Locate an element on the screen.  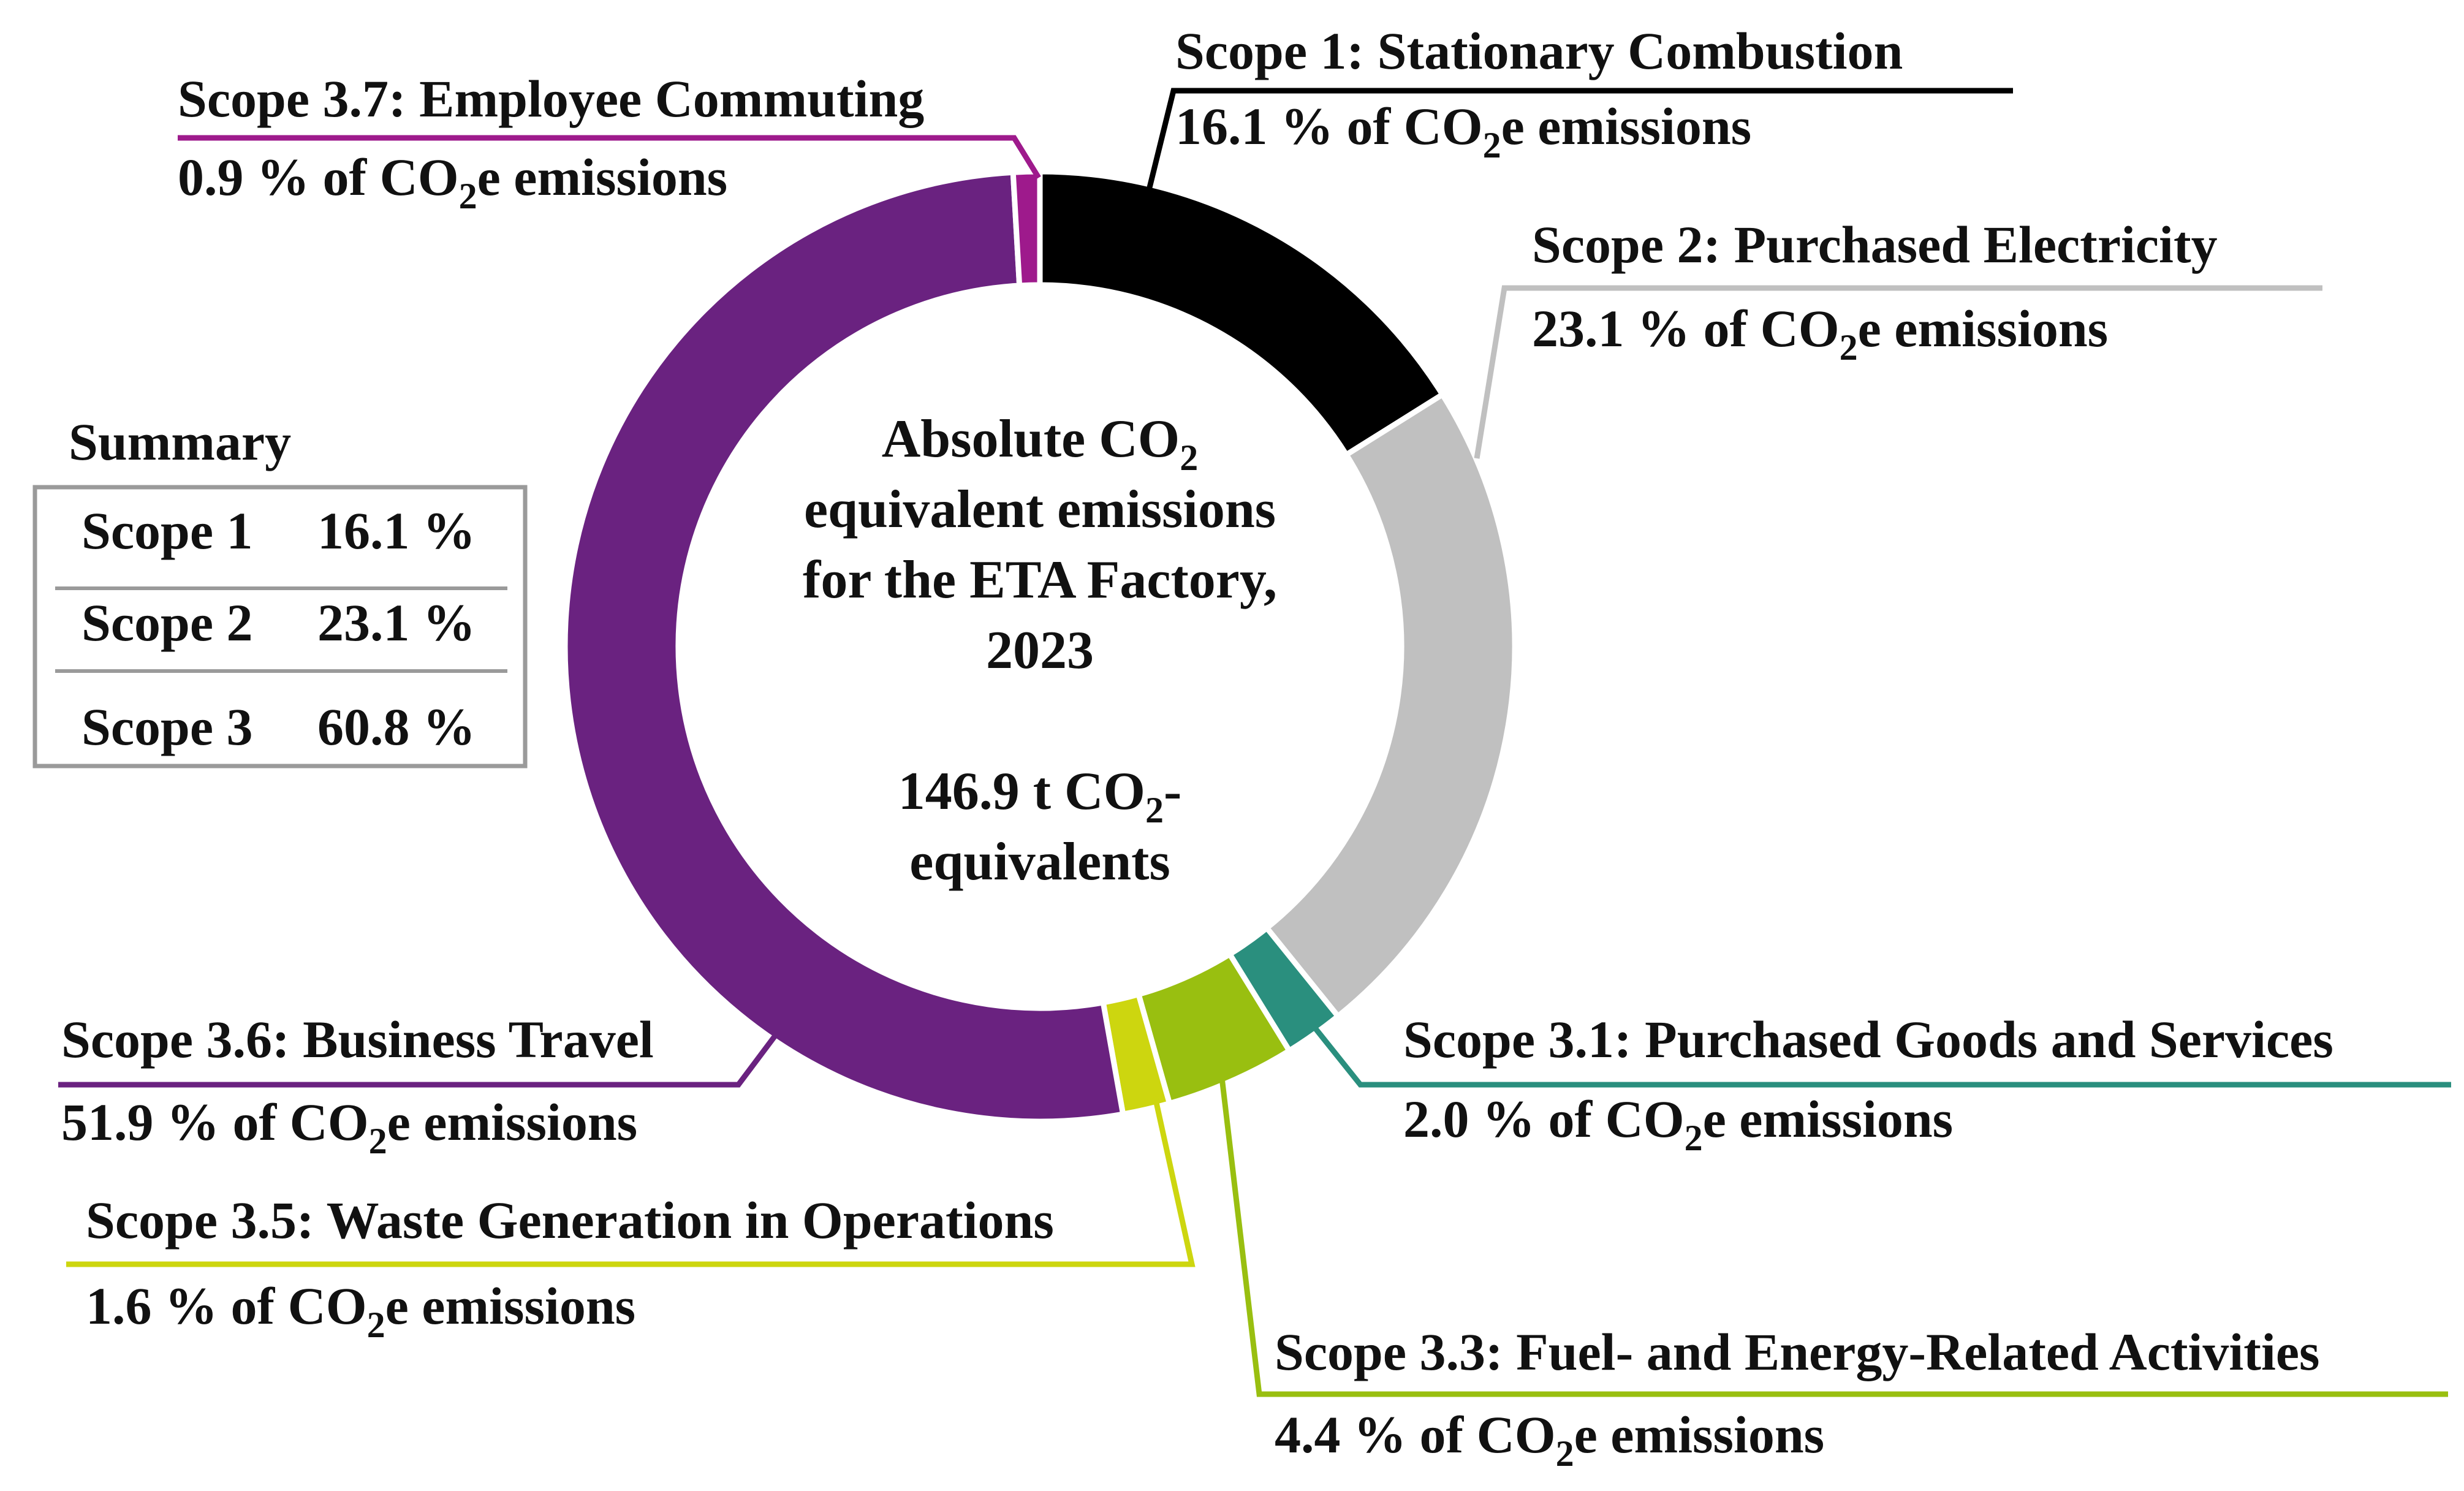
callout-value-scope-1-stationary-combustion: 16.1 % of CO2e emissions is located at coordinates (1463, 131).